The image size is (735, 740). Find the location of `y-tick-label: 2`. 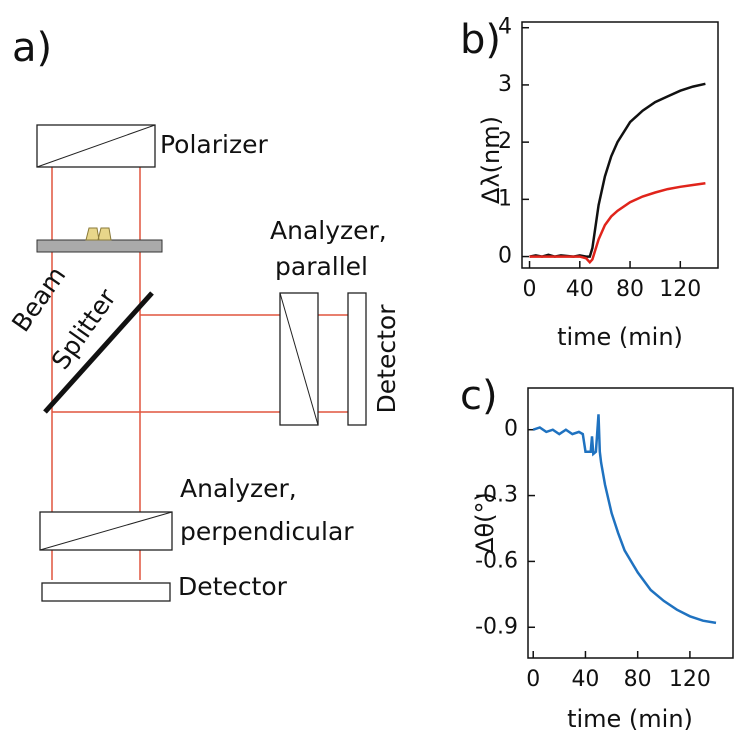

y-tick-label: 2 is located at coordinates (505, 141).